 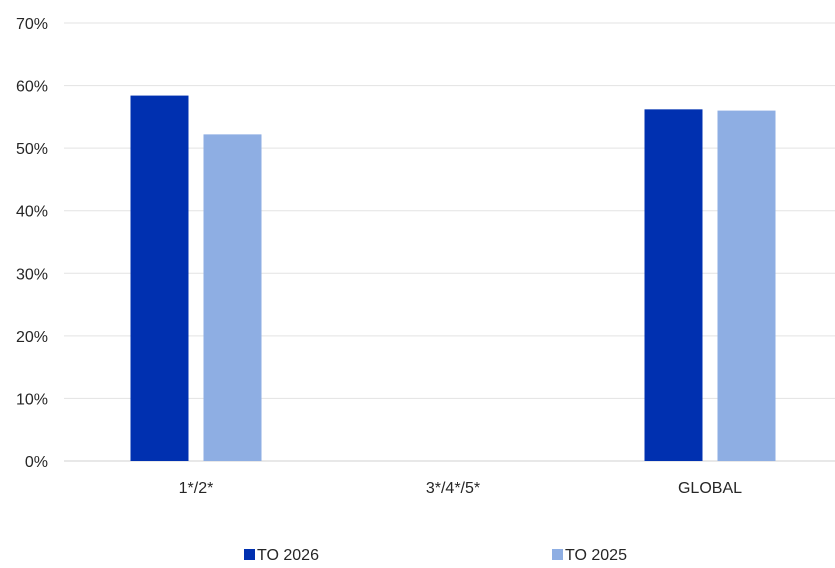 What do you see at coordinates (36, 462) in the screenshot?
I see `y-tick-label: 0%` at bounding box center [36, 462].